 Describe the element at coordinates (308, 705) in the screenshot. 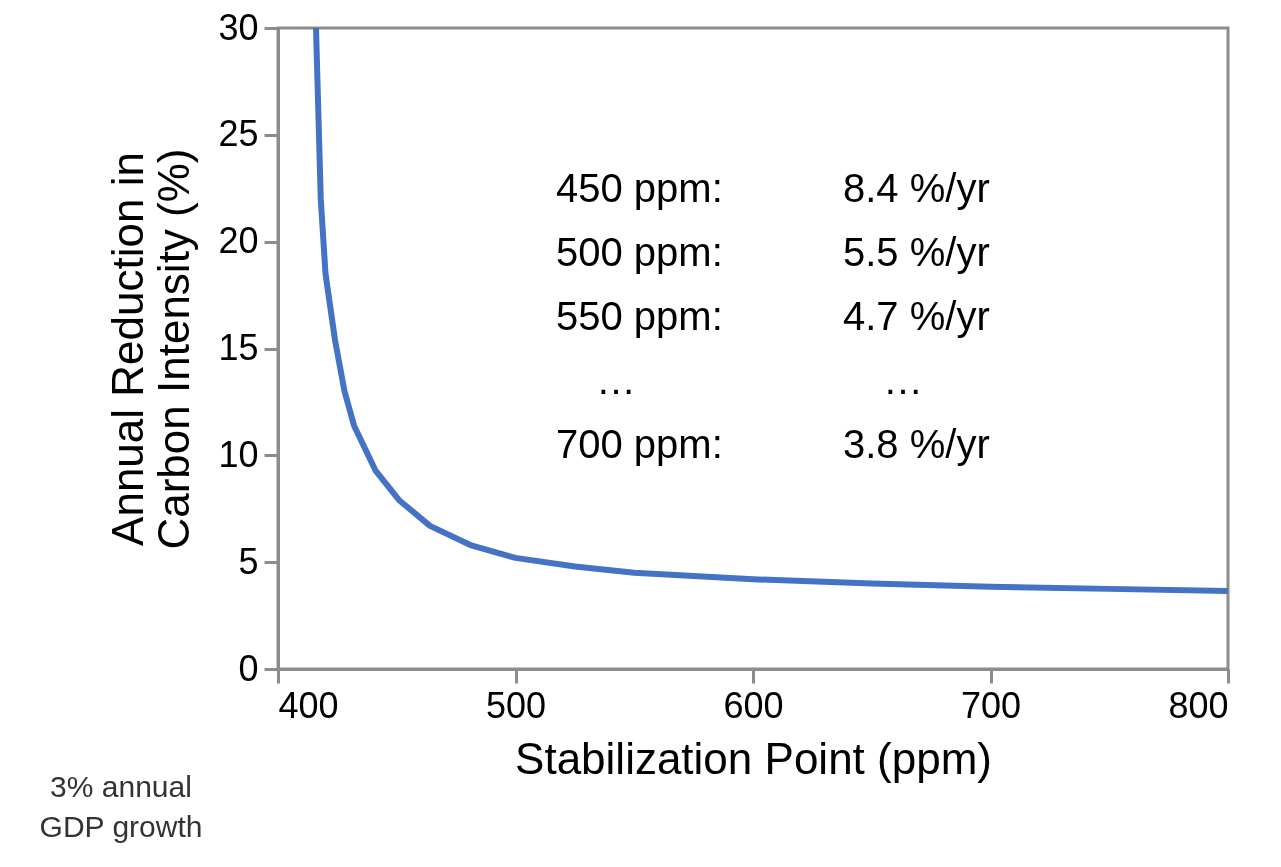

I see `x-tick-label: 400` at that location.